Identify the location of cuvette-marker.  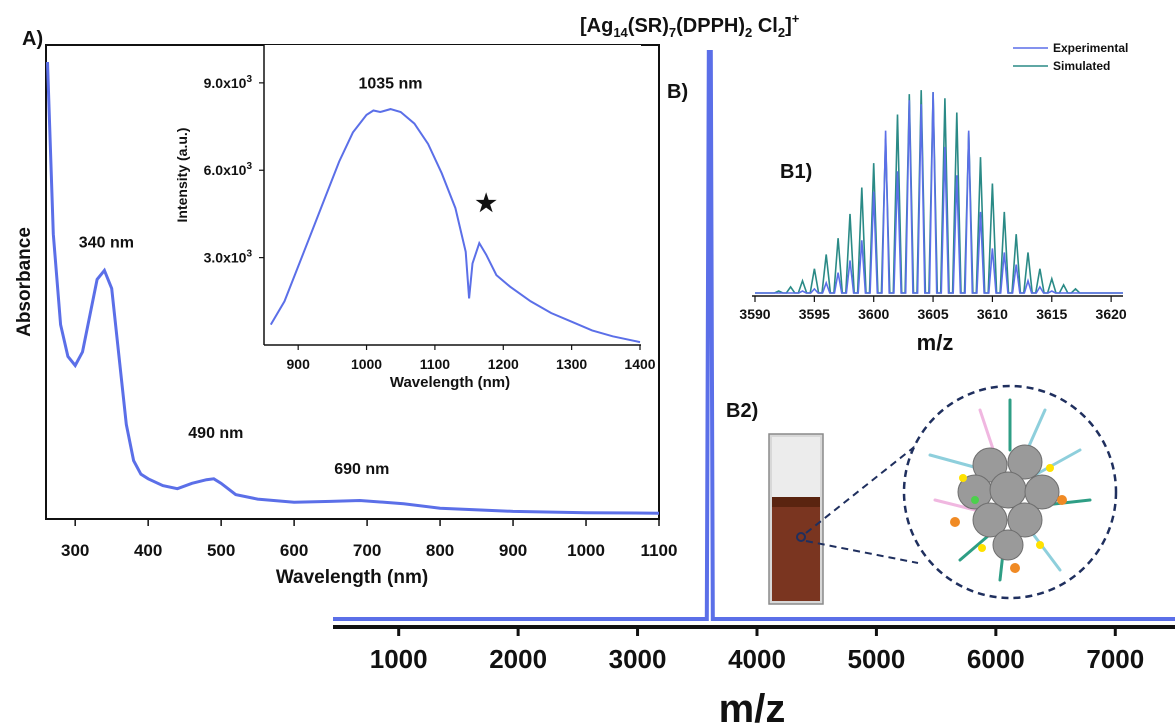
(801, 537).